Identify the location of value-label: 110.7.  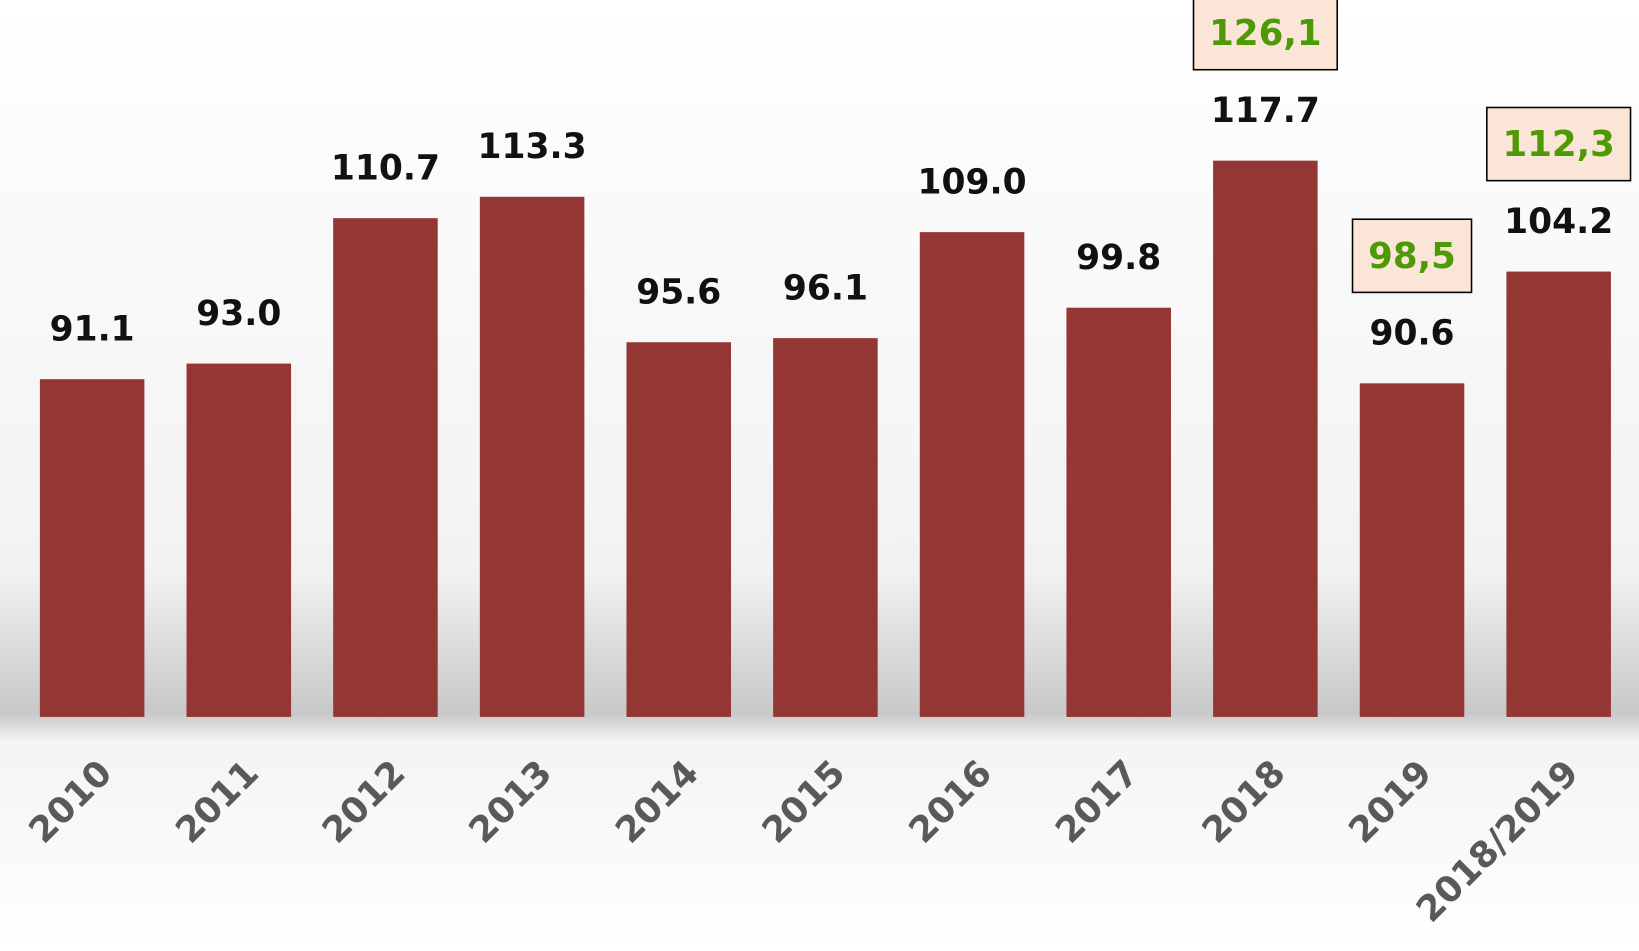
(385, 169).